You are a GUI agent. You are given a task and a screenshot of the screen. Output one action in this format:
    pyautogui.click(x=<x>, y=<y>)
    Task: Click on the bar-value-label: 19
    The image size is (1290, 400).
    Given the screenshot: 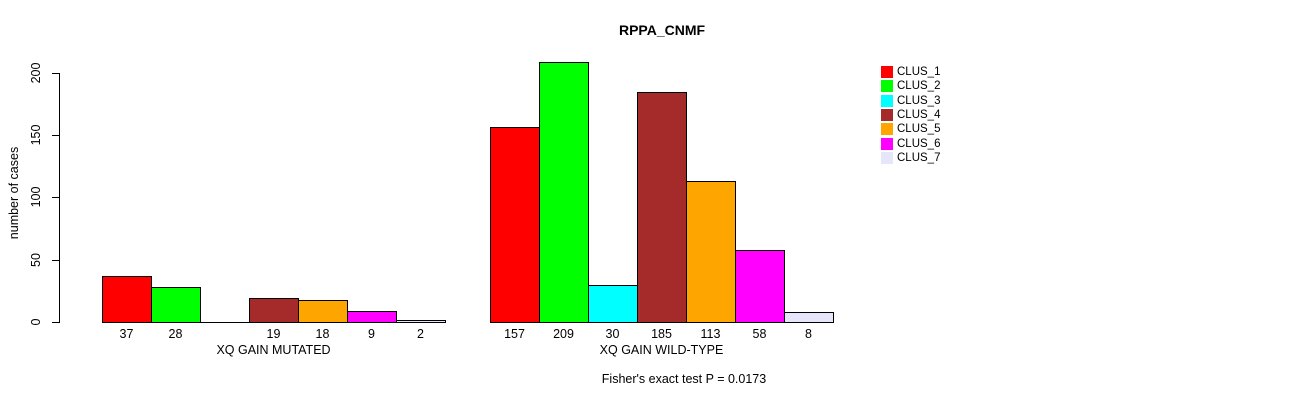 What is the action you would take?
    pyautogui.click(x=273, y=334)
    